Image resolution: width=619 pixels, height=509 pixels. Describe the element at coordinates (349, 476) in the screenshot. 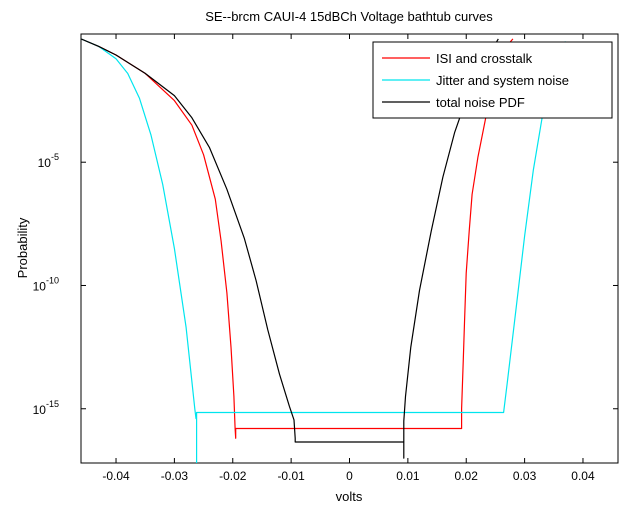

I see `x-tick-label: 0` at that location.